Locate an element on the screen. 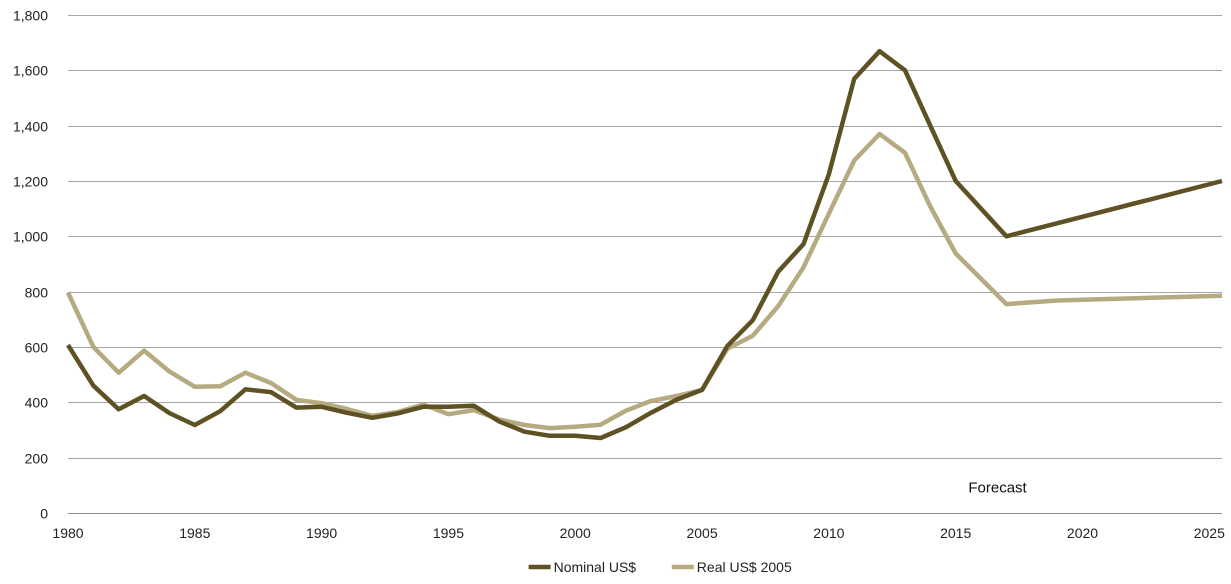 The height and width of the screenshot is (584, 1231). y-tick-label: 200 is located at coordinates (37, 459).